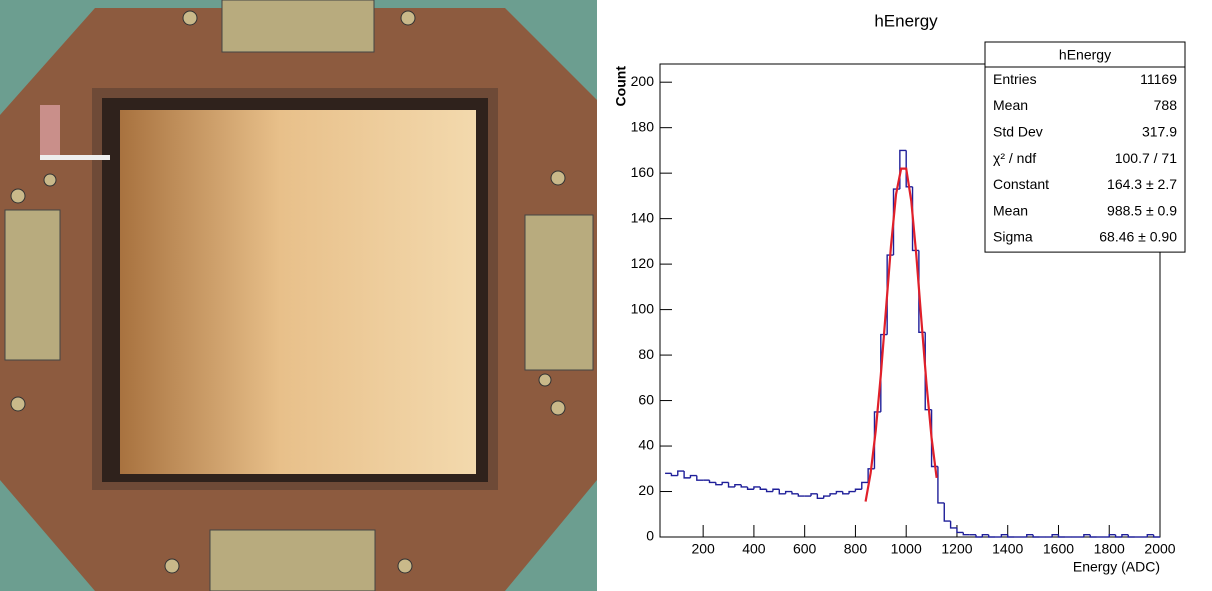  What do you see at coordinates (646, 354) in the screenshot?
I see `y-tick-label: 80` at bounding box center [646, 354].